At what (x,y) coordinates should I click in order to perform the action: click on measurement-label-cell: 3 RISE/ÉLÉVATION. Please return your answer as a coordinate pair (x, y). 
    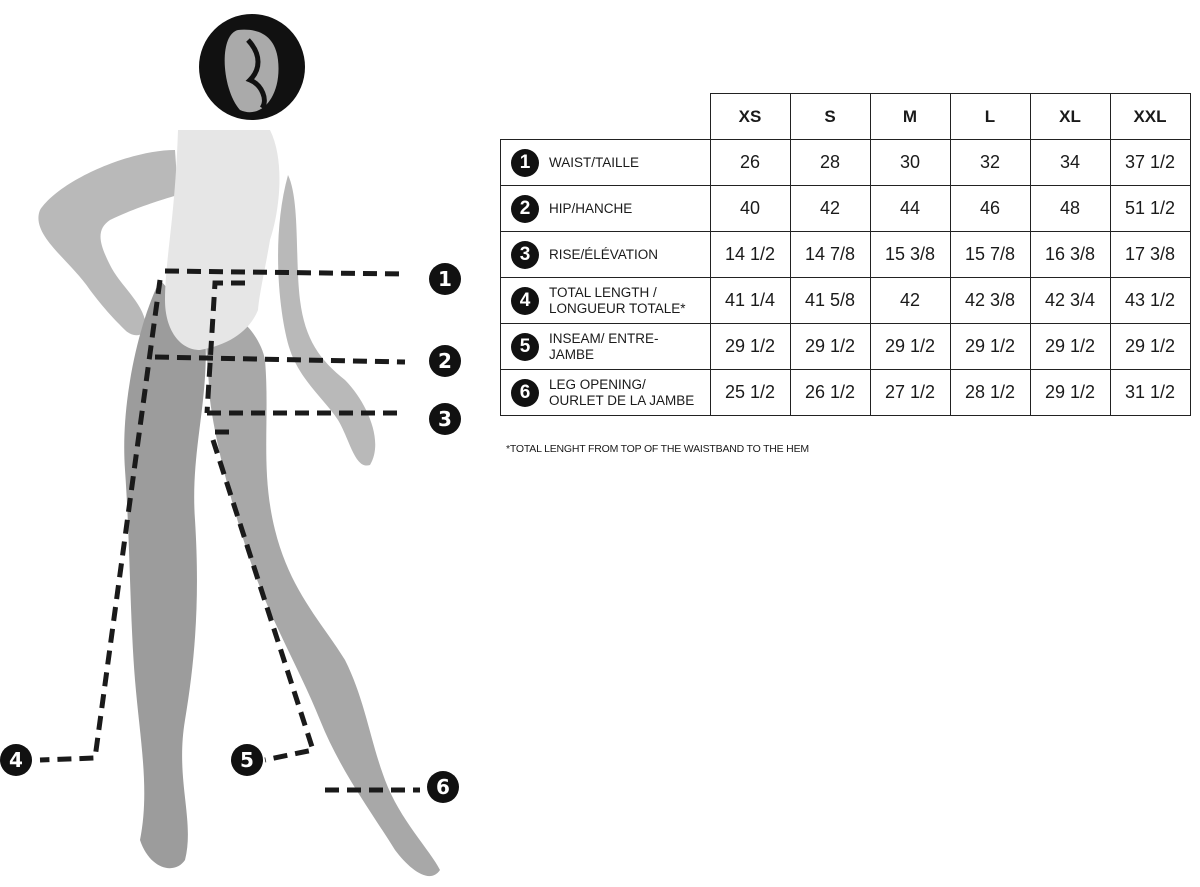
    Looking at the image, I should click on (605, 254).